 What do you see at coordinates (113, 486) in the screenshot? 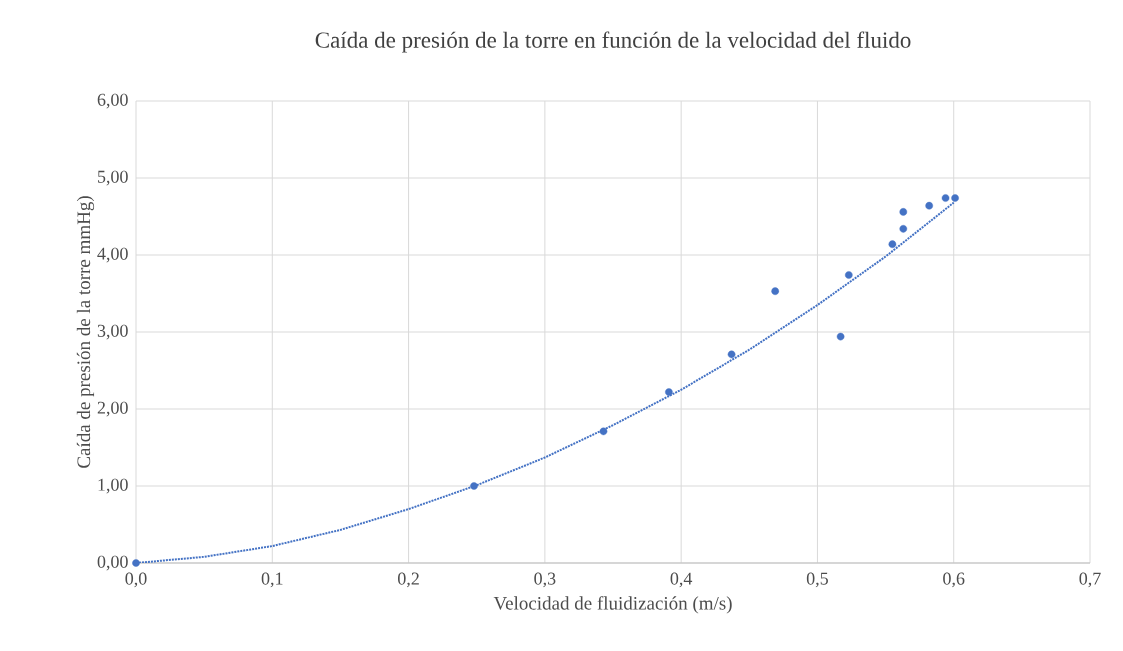
I see `y-tick-label: 1,00` at bounding box center [113, 486].